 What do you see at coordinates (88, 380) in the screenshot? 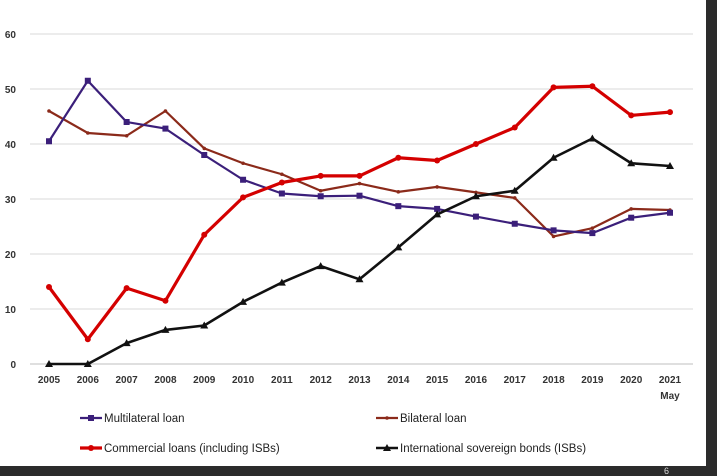
I see `x-tick-label: 2006` at bounding box center [88, 380].